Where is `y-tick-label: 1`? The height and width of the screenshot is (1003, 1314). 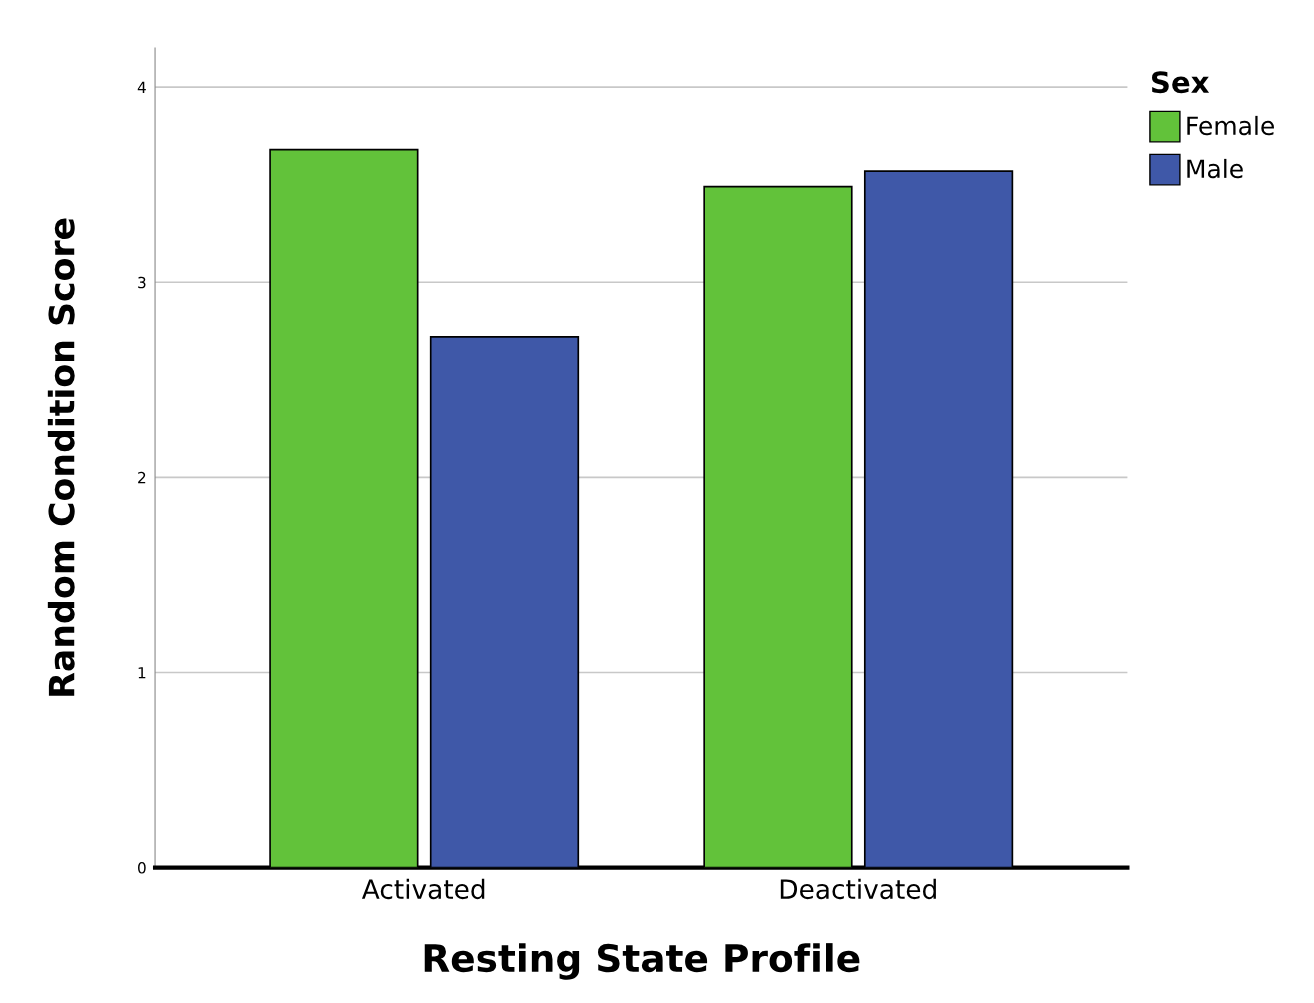
y-tick-label: 1 is located at coordinates (142, 673).